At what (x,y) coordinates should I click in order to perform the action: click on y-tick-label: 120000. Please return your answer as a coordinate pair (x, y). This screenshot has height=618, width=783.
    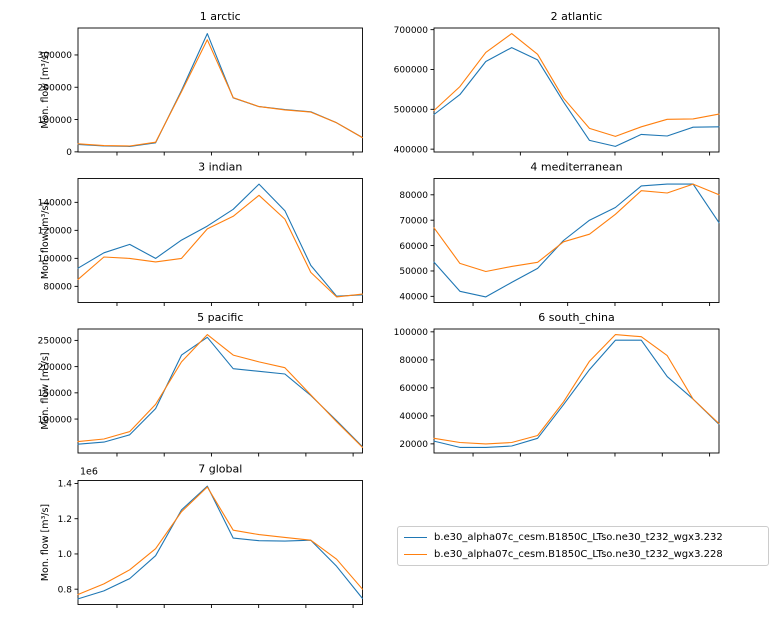
    Looking at the image, I should click on (55, 232).